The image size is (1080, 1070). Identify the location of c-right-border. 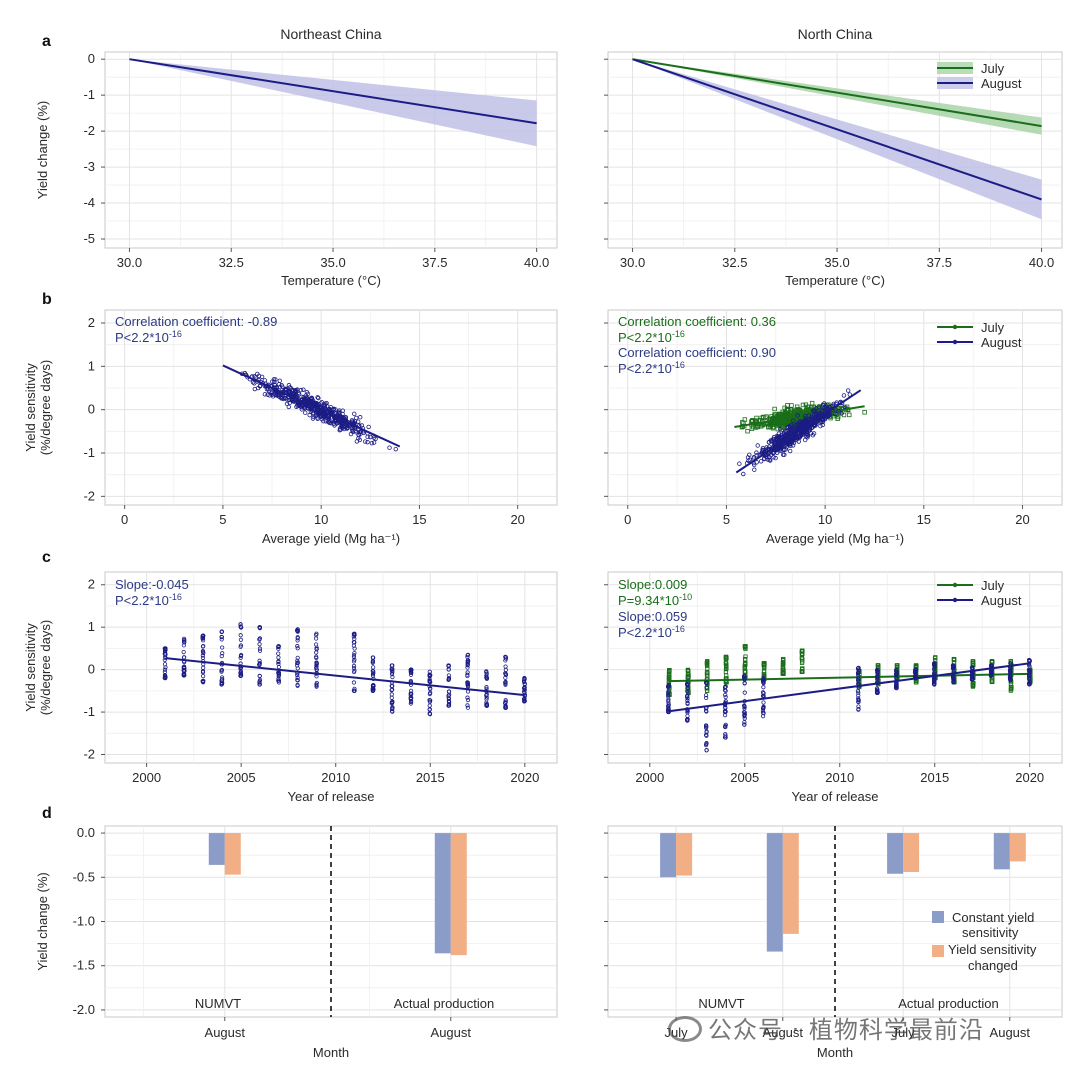
(835, 667).